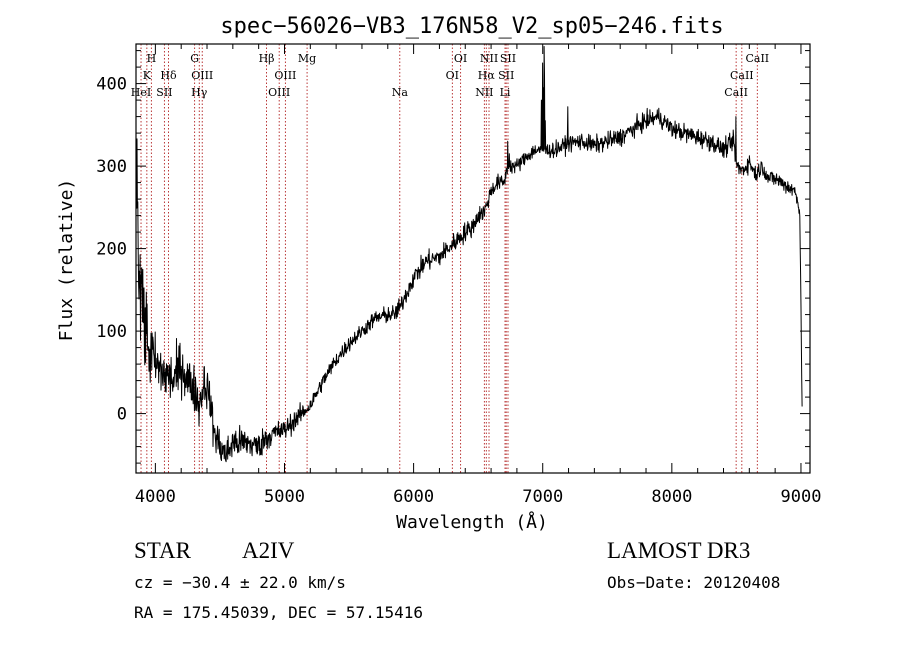 This screenshot has width=900, height=649. I want to click on chart-title: spec−56026−VB3_176N58_V2_sp05−246.fits, so click(471, 26).